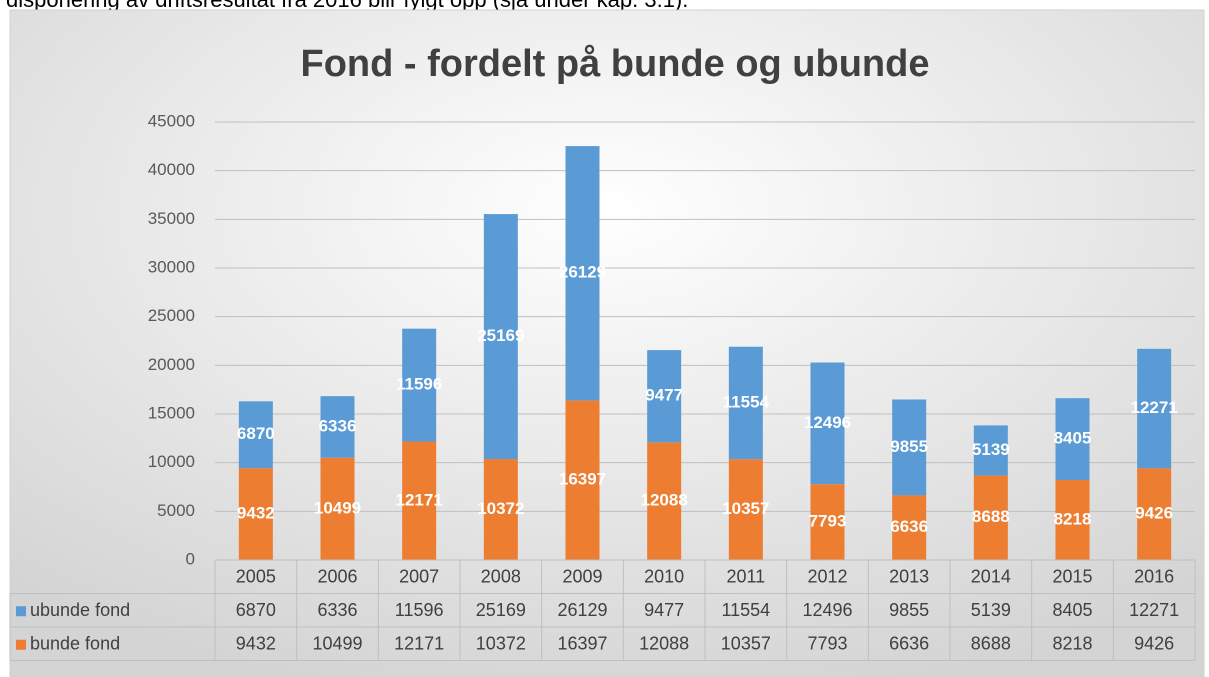  What do you see at coordinates (909, 610) in the screenshot?
I see `table-value: 9855` at bounding box center [909, 610].